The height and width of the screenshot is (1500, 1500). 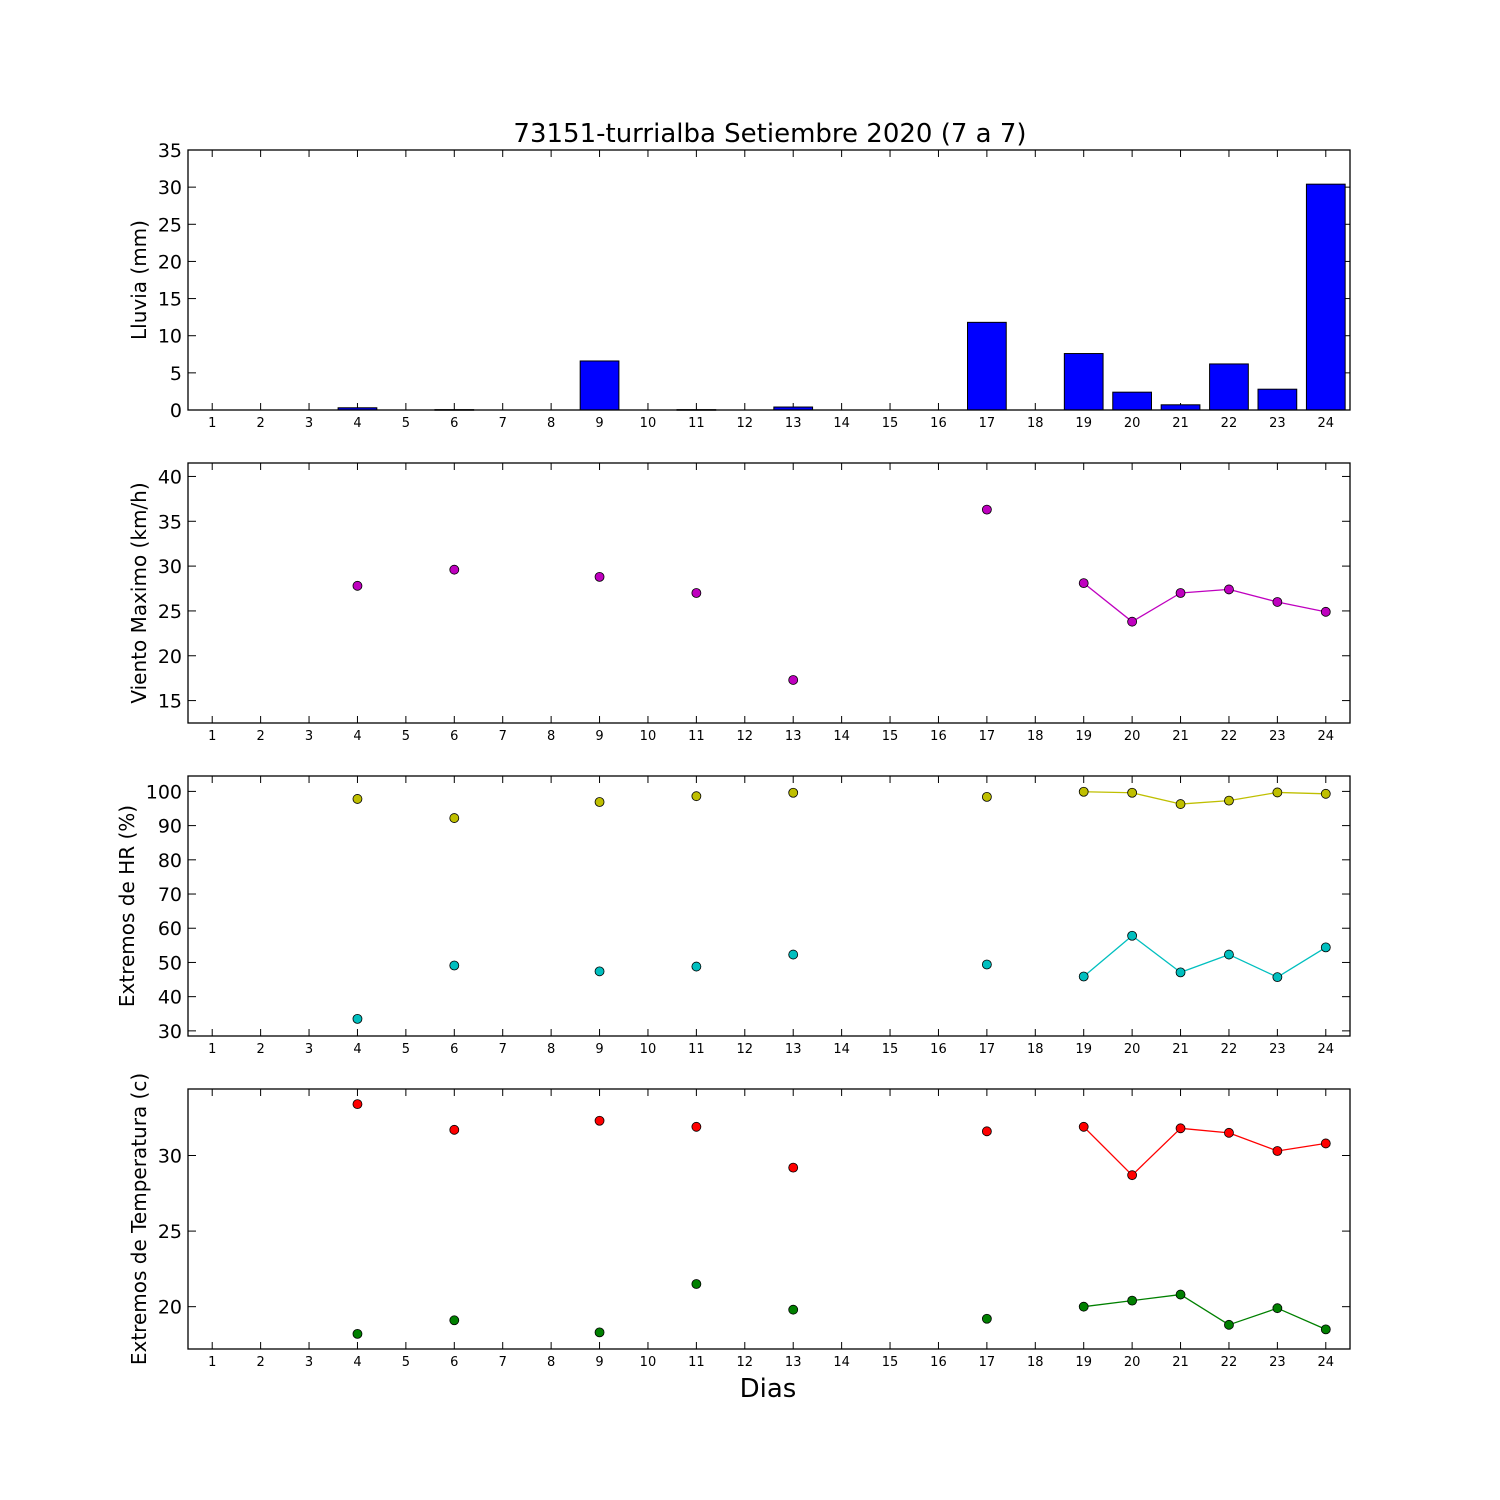 I want to click on temperature-plot-frame, so click(x=769, y=1219).